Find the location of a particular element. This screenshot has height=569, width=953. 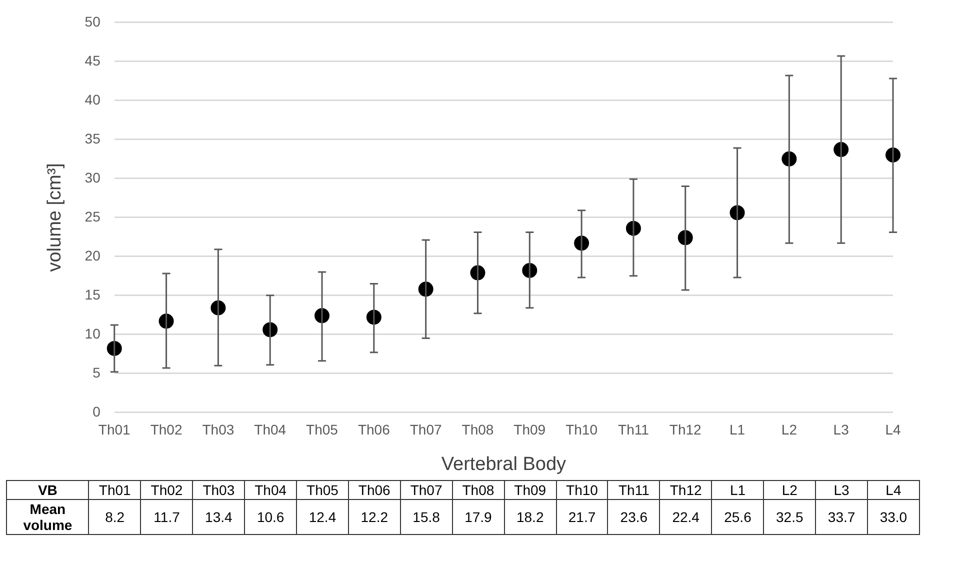

category-label: Th10 is located at coordinates (582, 490).